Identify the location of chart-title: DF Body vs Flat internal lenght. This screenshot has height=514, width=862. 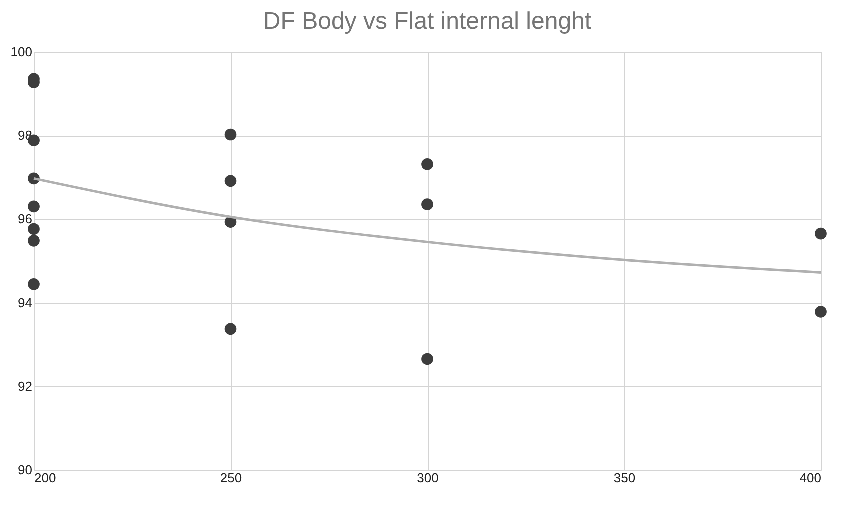
(427, 21).